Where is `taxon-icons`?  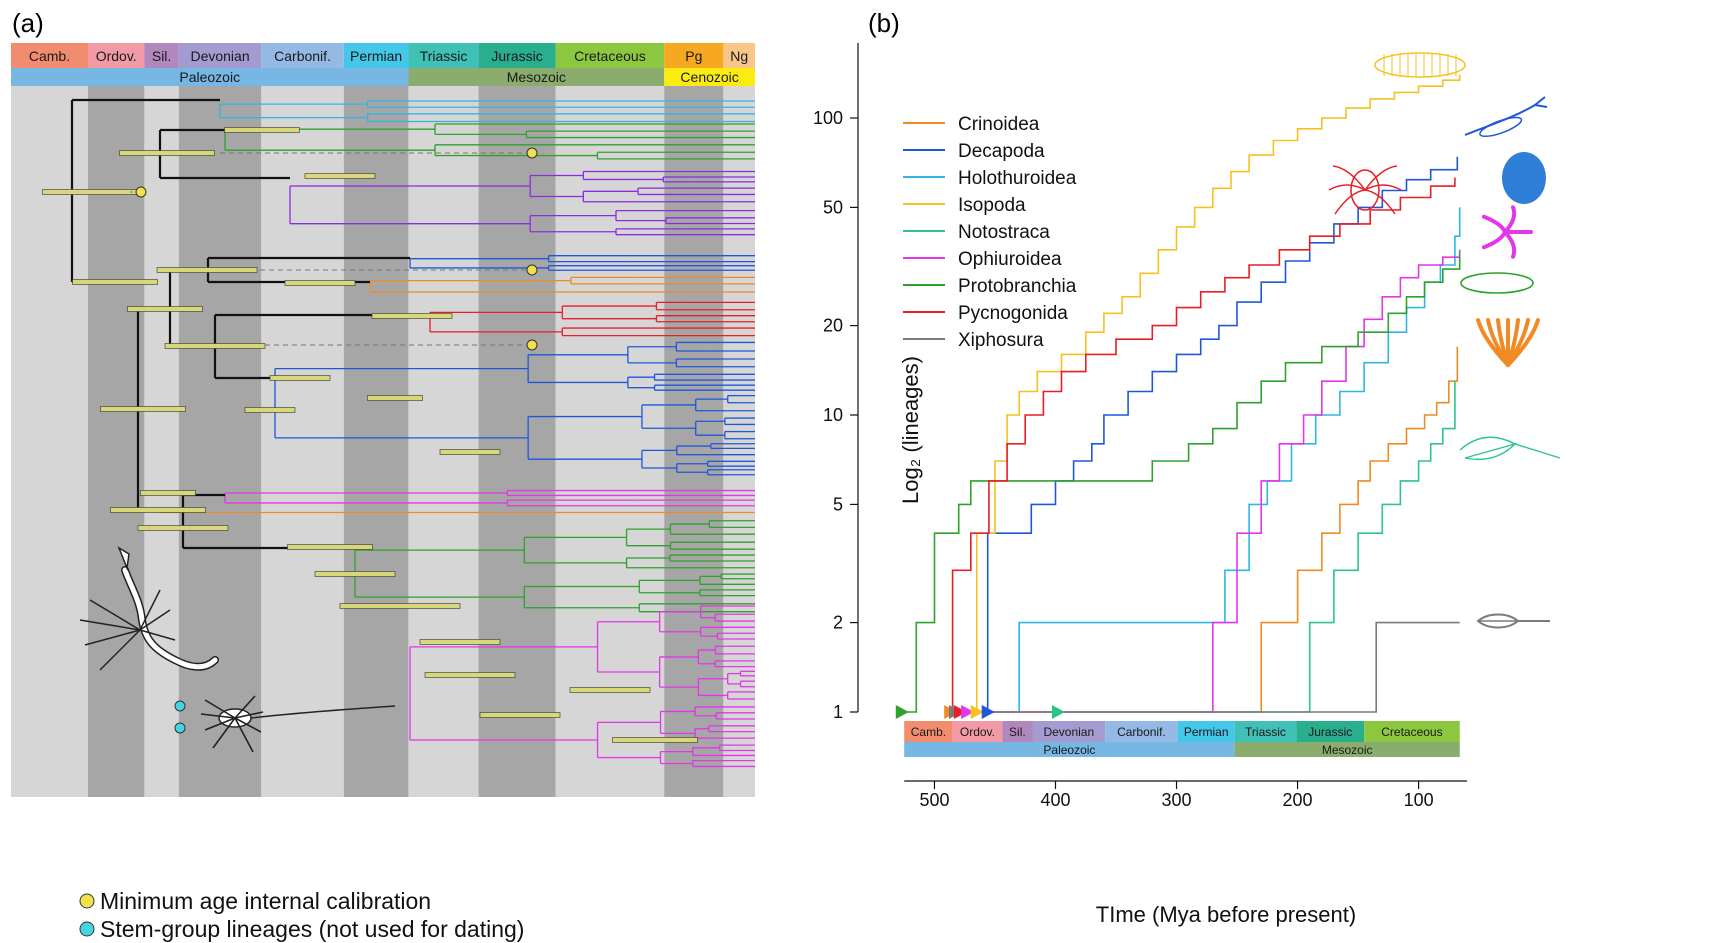
taxon-icons is located at coordinates (1444, 340).